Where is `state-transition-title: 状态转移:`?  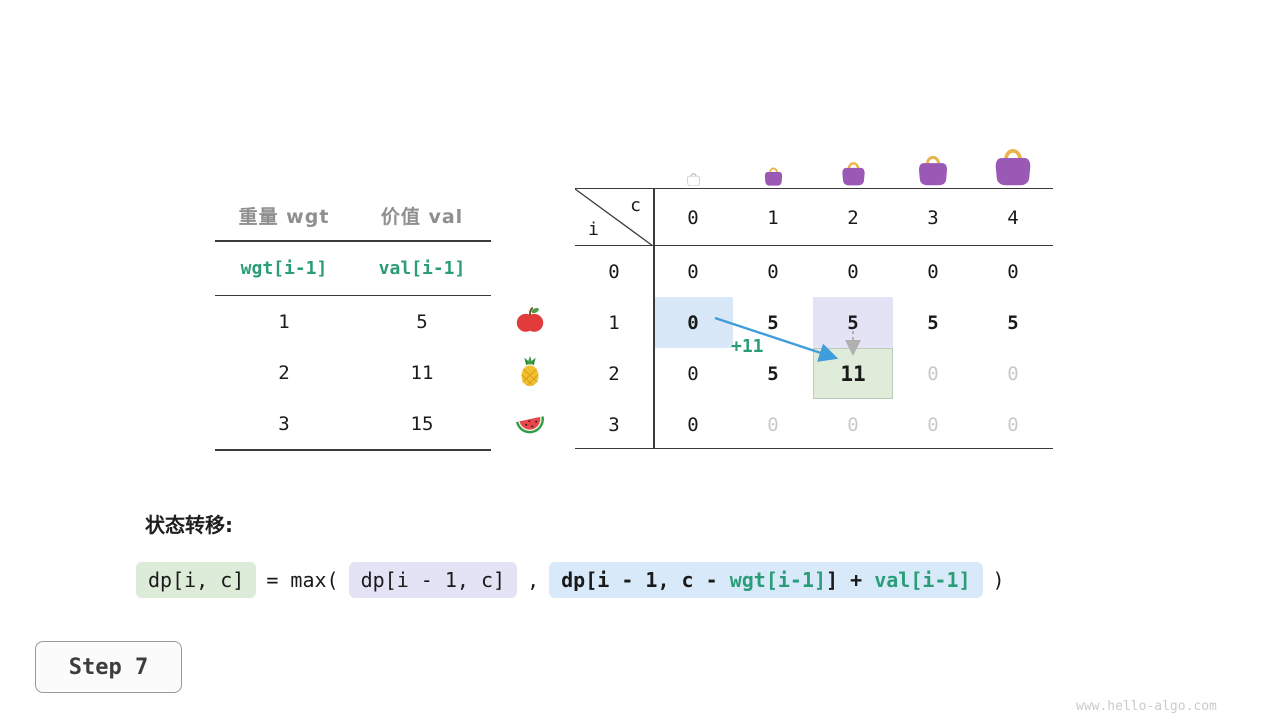
state-transition-title: 状态转移: is located at coordinates (189, 525).